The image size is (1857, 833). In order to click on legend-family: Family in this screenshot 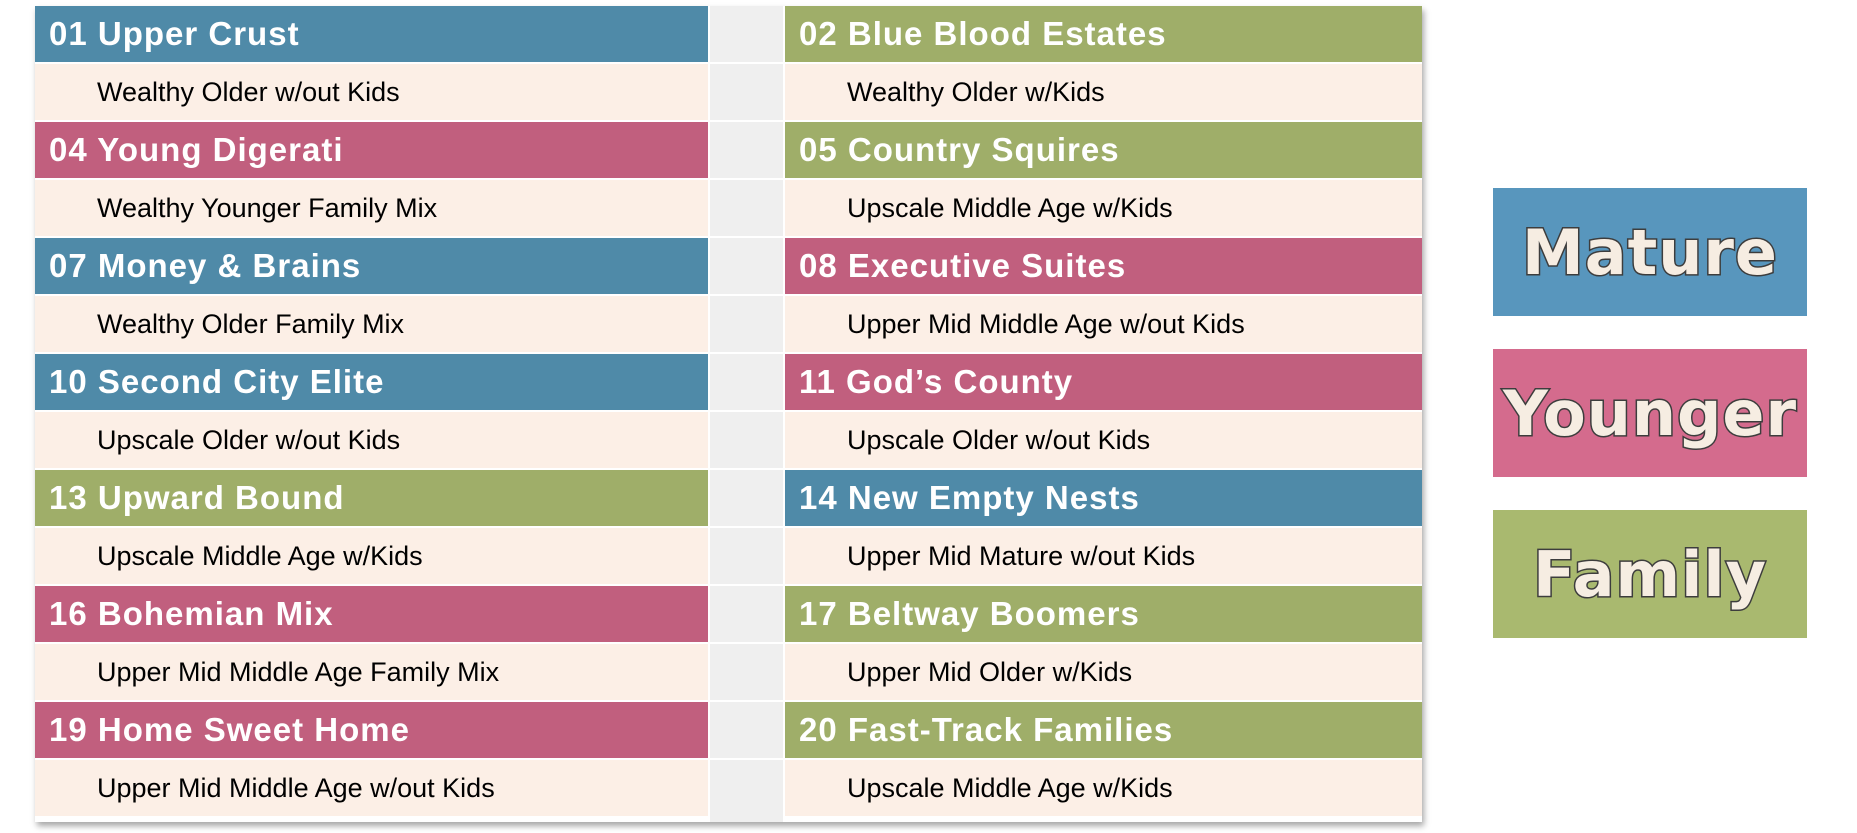, I will do `click(1650, 574)`.